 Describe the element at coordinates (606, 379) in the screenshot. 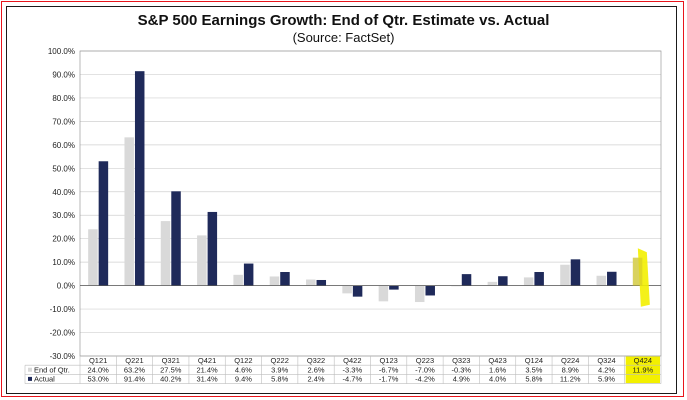

I see `data-label: 5.9%` at that location.